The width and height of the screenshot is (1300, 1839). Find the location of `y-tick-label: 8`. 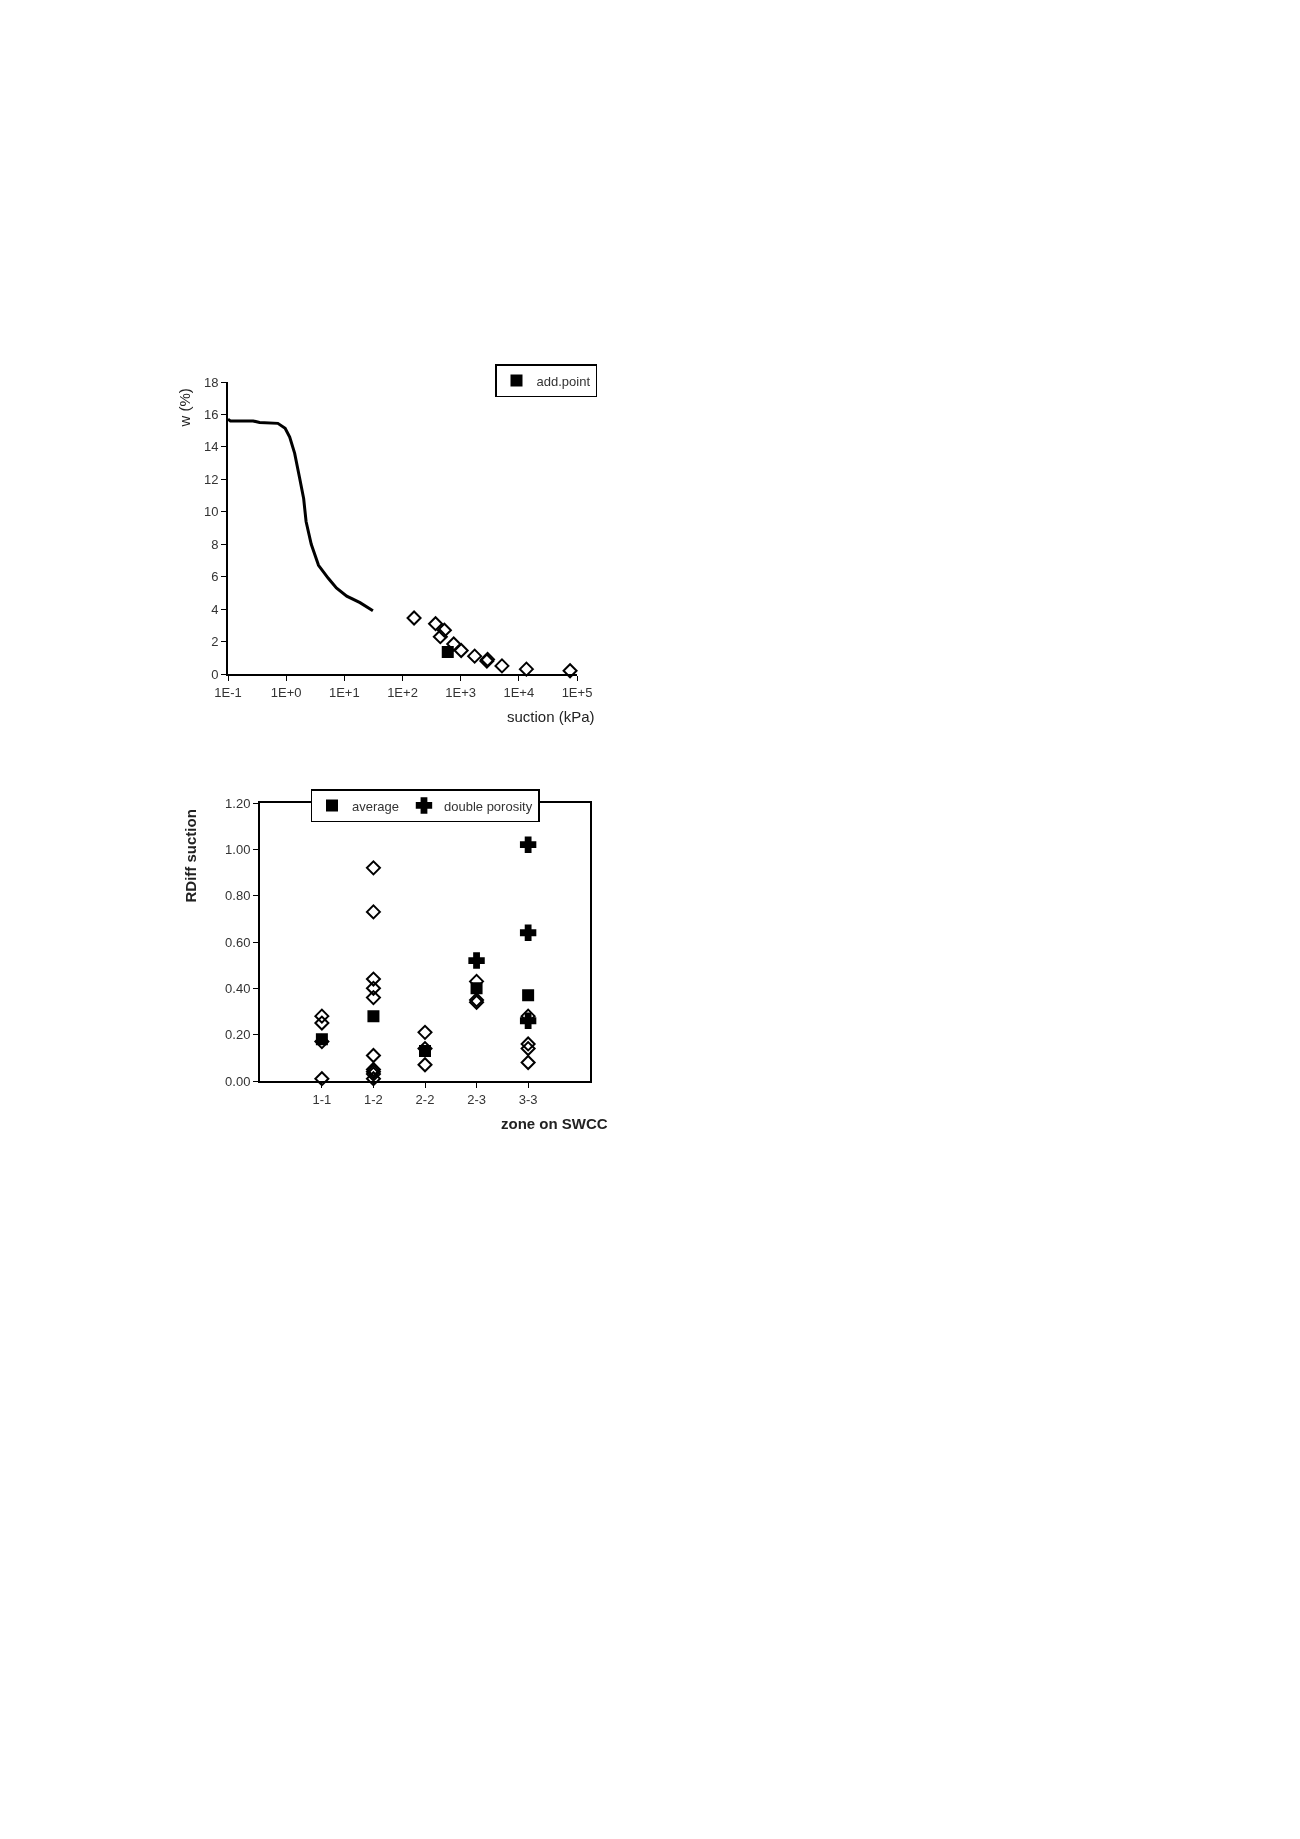

y-tick-label: 8 is located at coordinates (215, 544).